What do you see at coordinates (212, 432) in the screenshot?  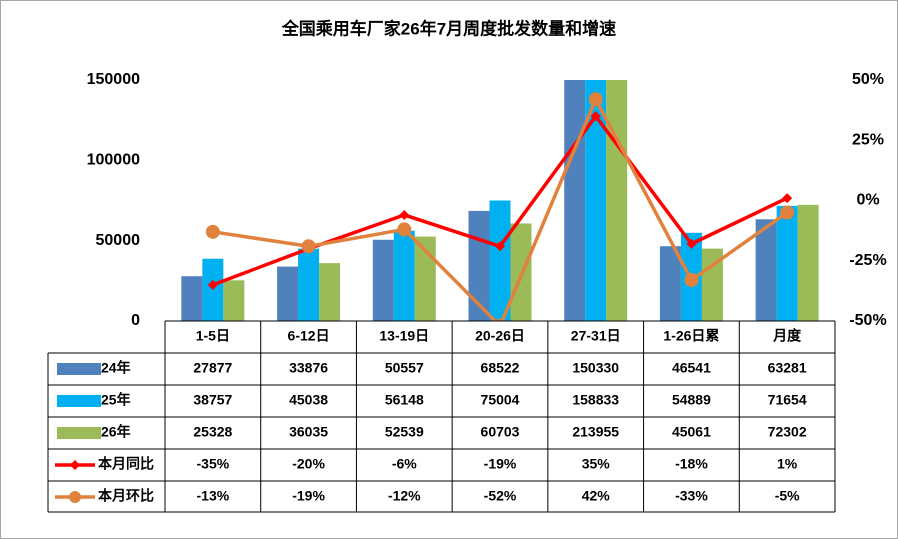 I see `table-cell: 25328` at bounding box center [212, 432].